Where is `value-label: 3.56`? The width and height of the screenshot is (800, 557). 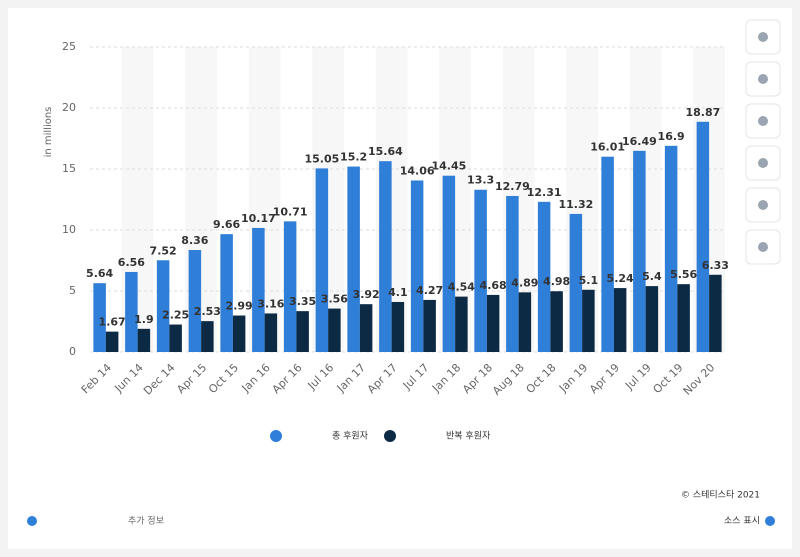
value-label: 3.56 is located at coordinates (334, 299).